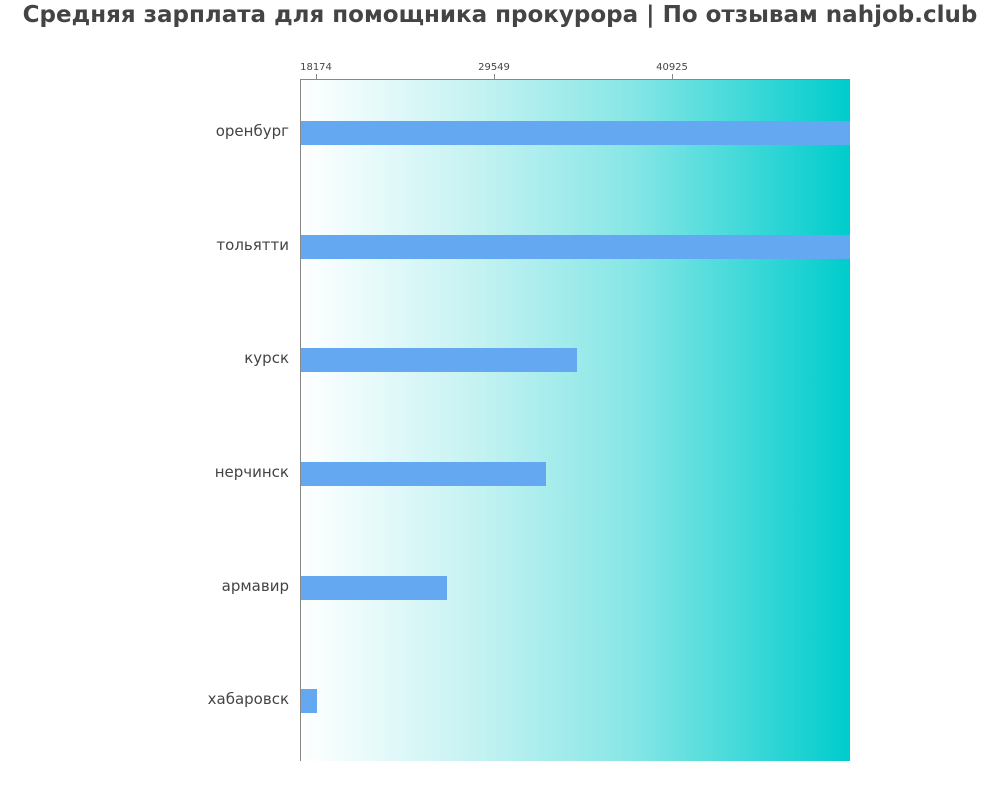  What do you see at coordinates (252, 244) in the screenshot?
I see `category-label: тольятти` at bounding box center [252, 244].